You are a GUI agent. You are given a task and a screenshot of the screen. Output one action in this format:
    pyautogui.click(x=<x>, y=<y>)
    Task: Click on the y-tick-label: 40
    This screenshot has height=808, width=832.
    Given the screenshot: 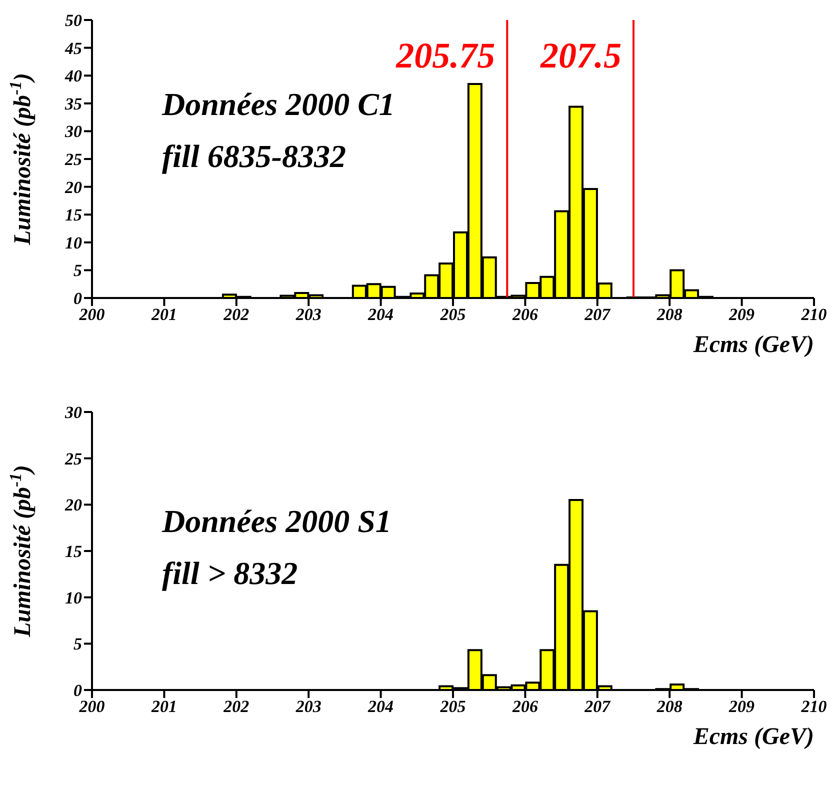 What is the action you would take?
    pyautogui.click(x=73, y=76)
    